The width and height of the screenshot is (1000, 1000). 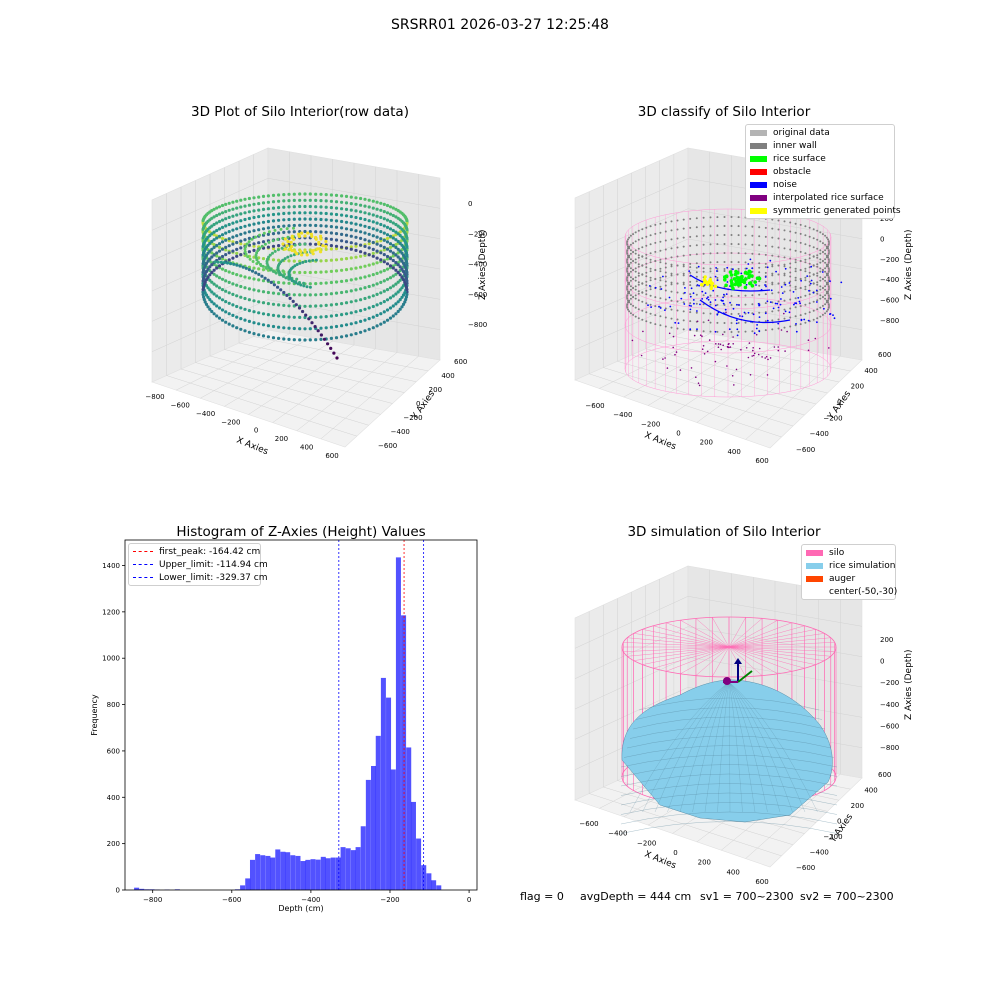 I want to click on gridline, so click(x=718, y=294).